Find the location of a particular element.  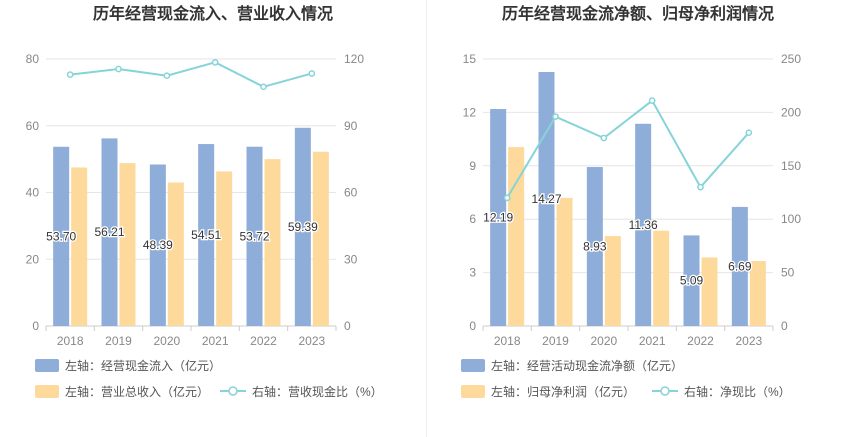

panel-divider is located at coordinates (426, 218).